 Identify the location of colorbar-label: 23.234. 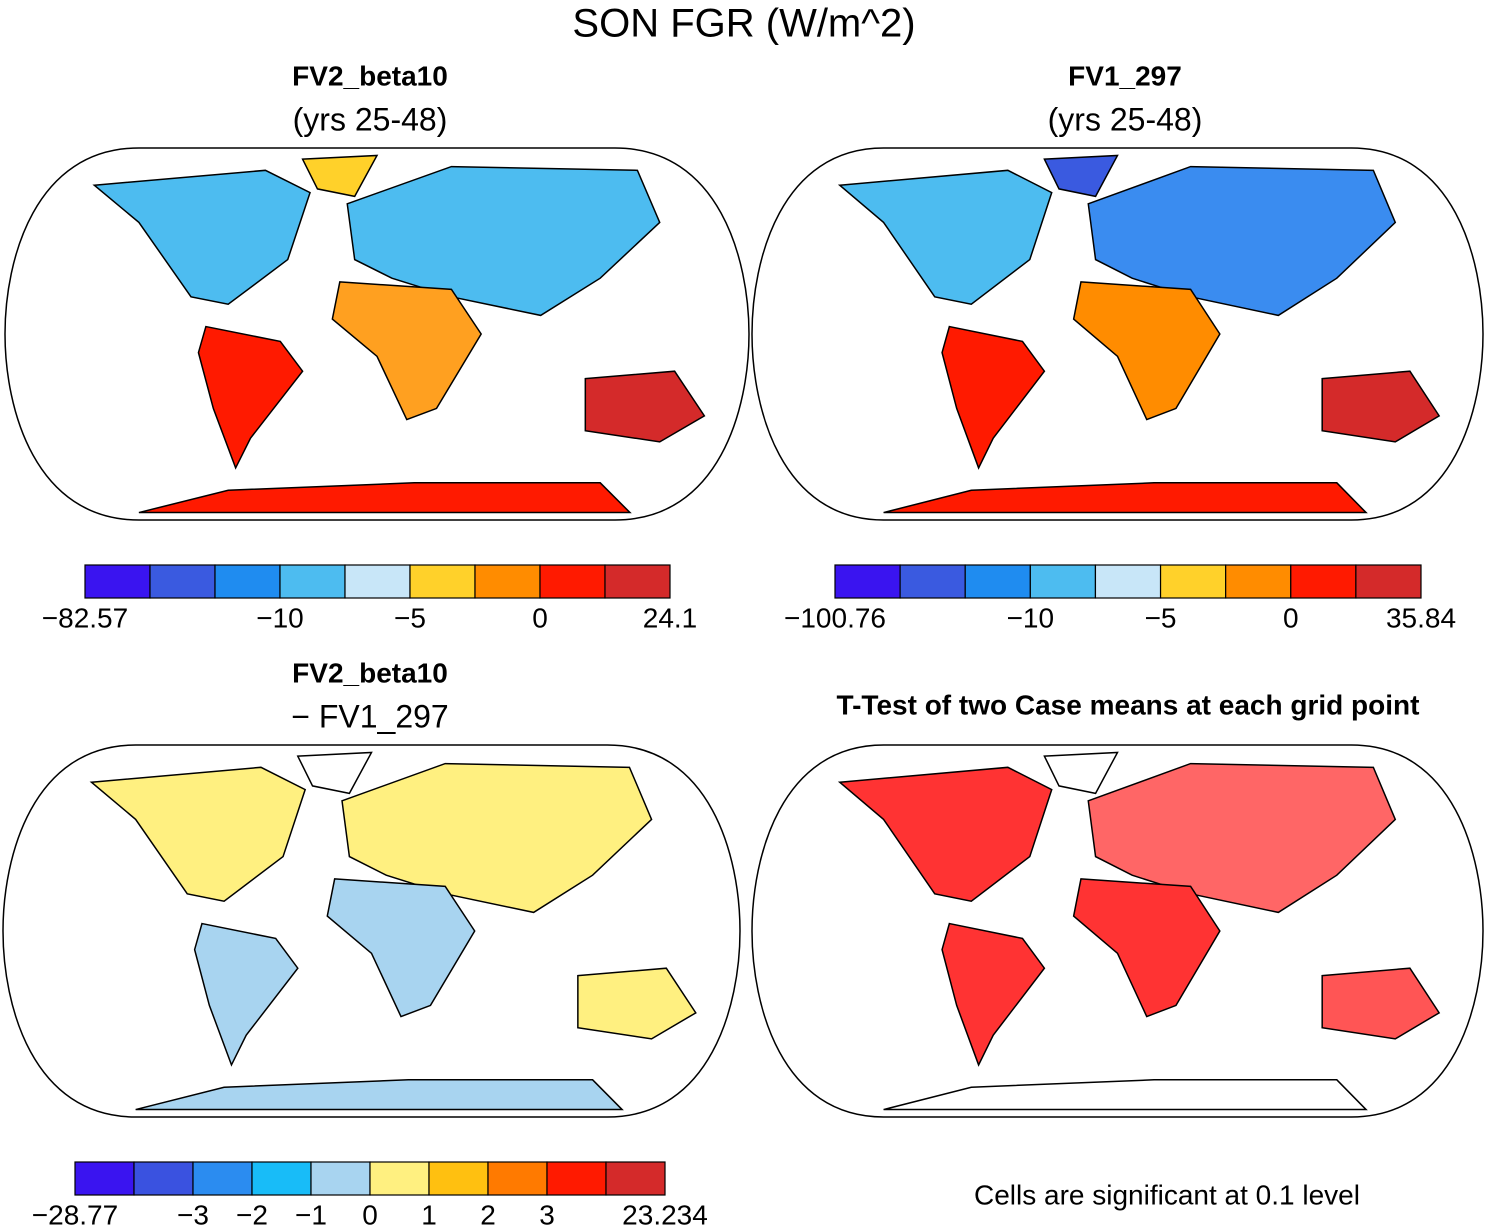
(665, 1213).